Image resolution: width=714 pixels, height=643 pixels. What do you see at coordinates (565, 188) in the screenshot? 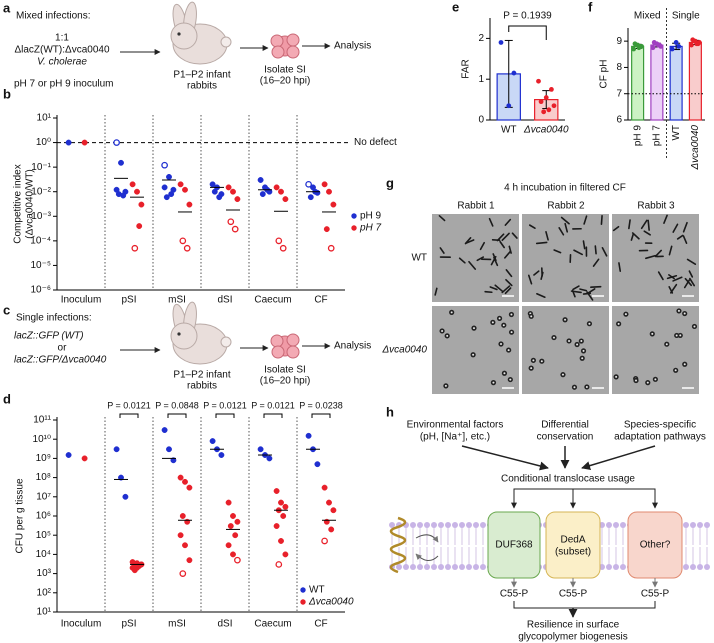
I see `title: 4 h incubation in filtered CF` at bounding box center [565, 188].